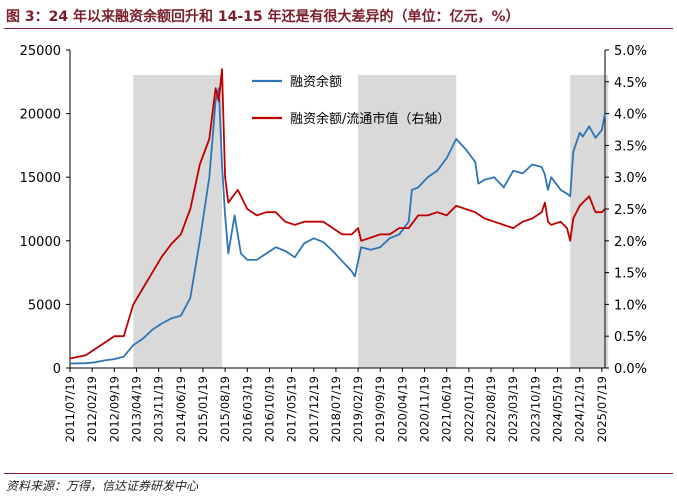 The image size is (677, 497). What do you see at coordinates (402, 409) in the screenshot?
I see `x-tick-label: 2020/04/19` at bounding box center [402, 409].